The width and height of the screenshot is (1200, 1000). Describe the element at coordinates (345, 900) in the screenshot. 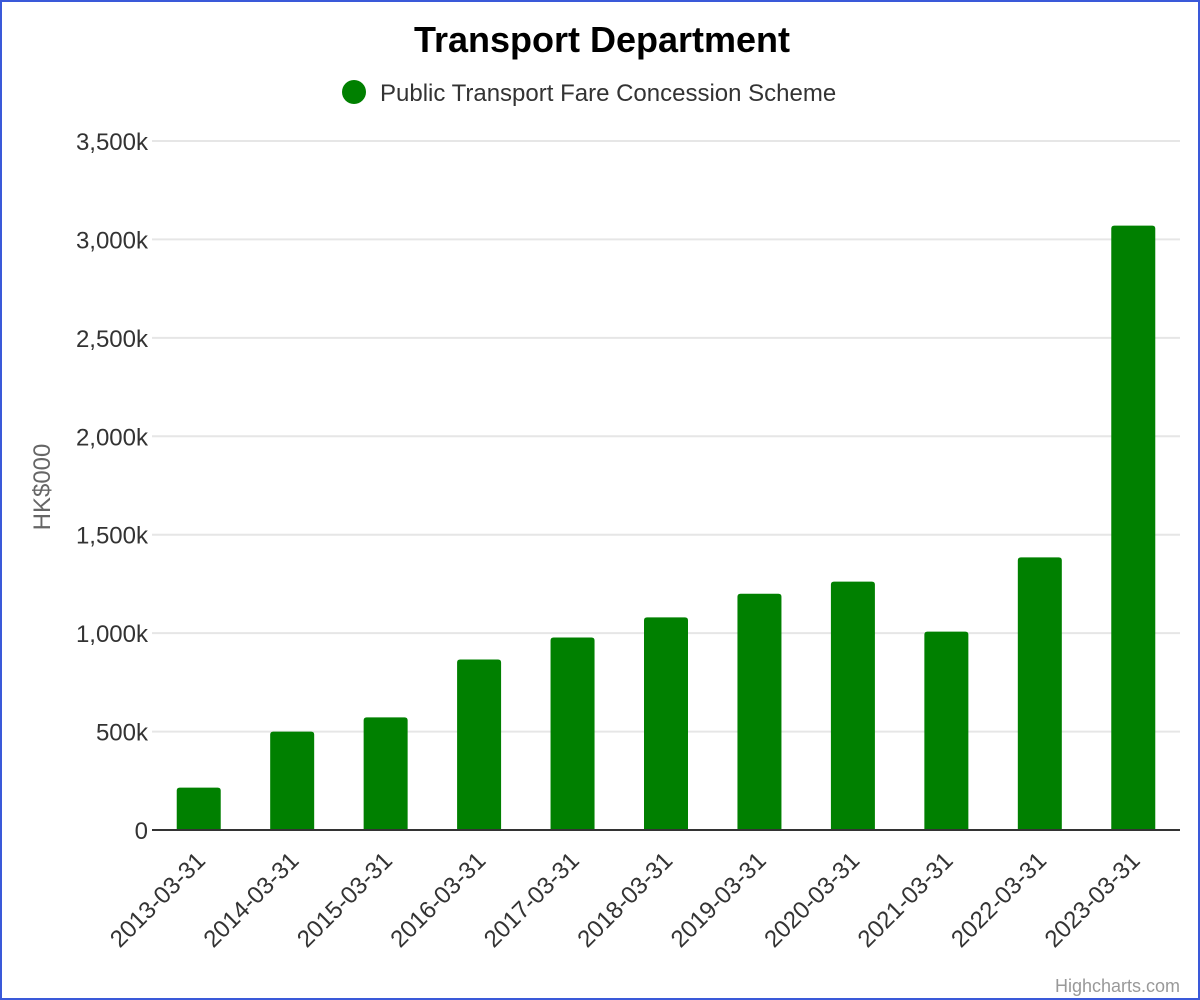

I see `x-tick-label: 2015-03-31` at that location.